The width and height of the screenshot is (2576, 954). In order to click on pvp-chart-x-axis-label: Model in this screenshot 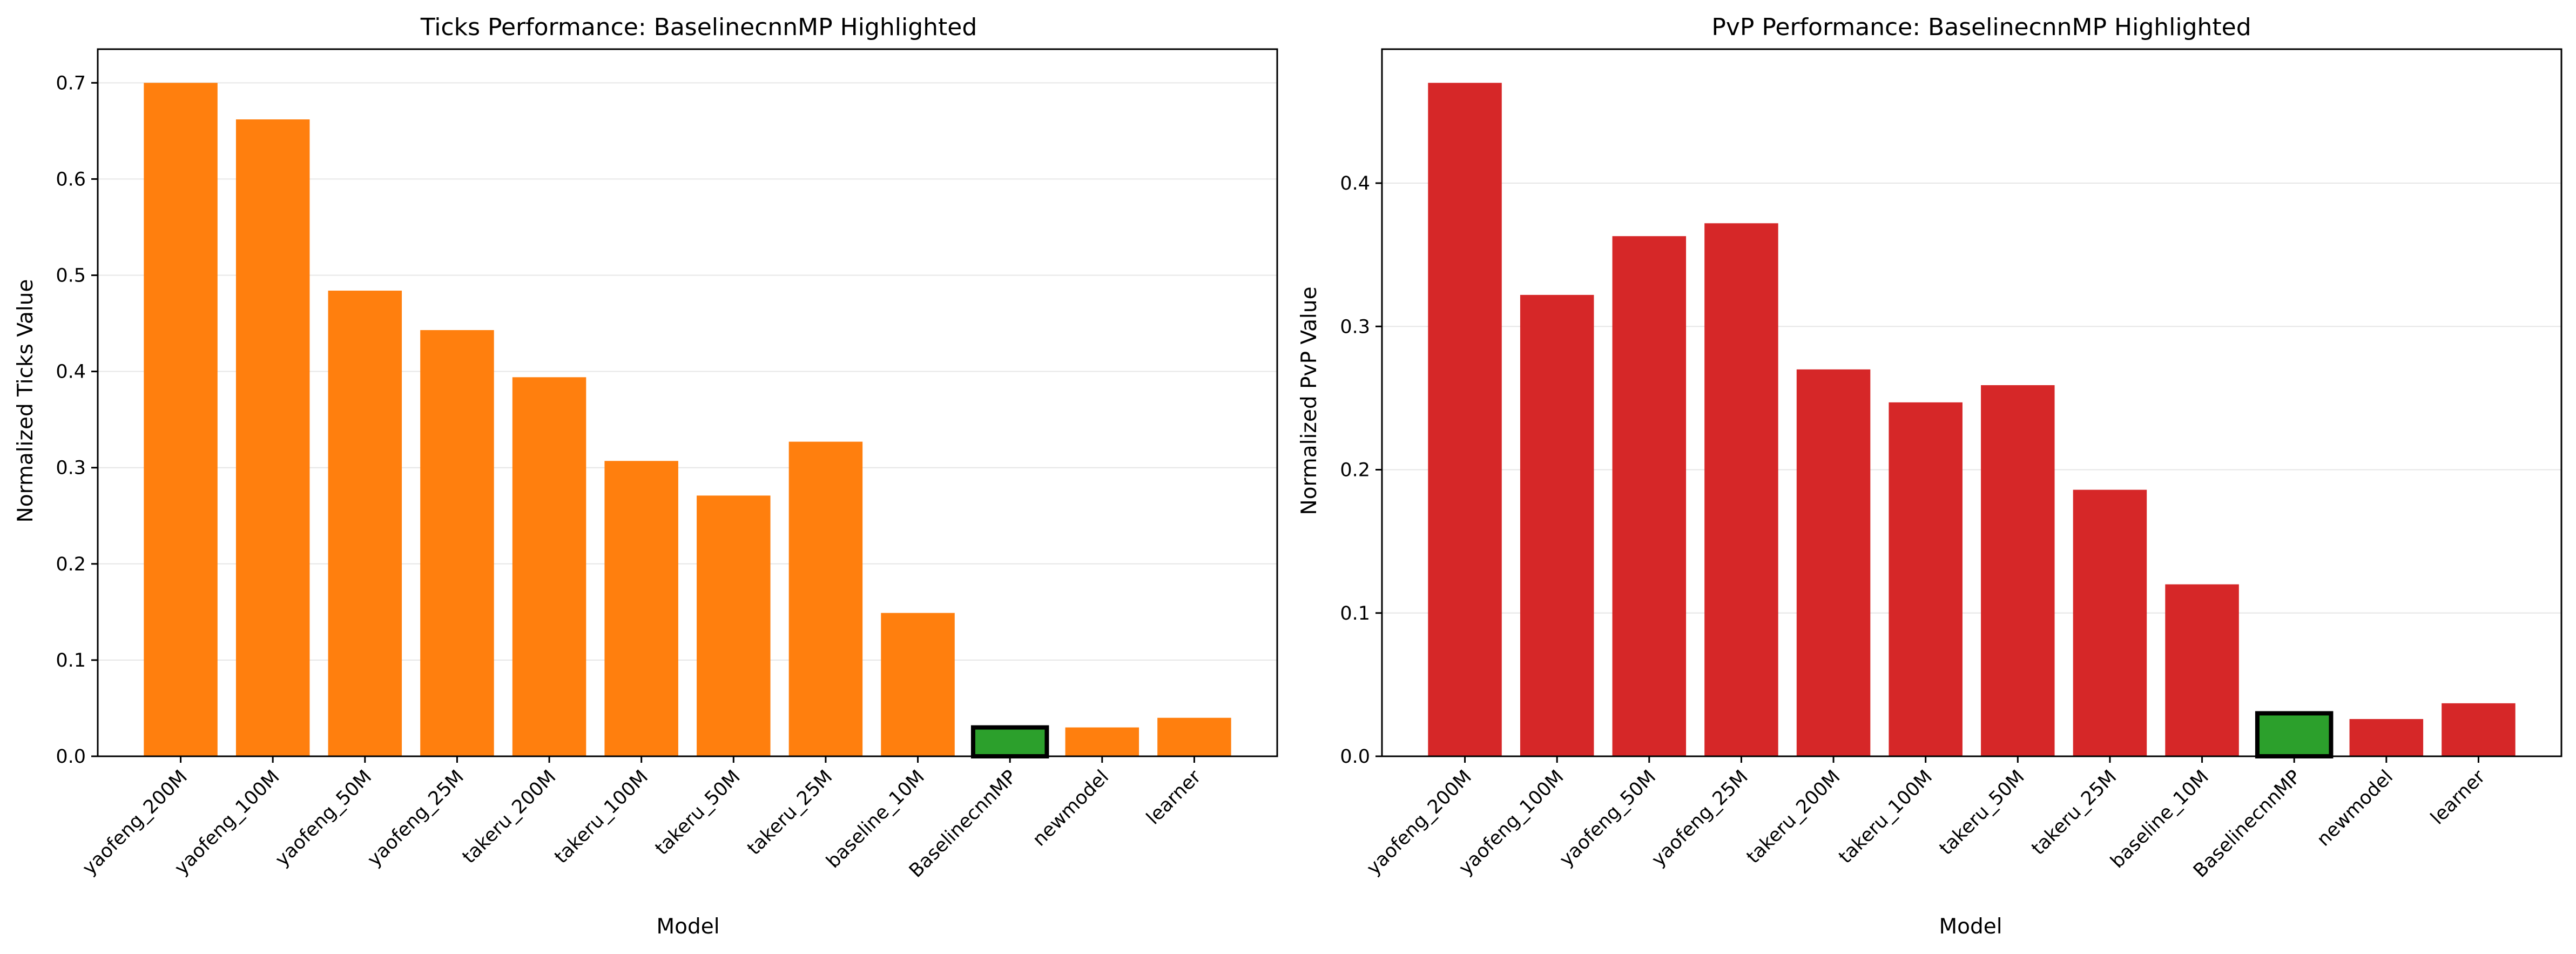, I will do `click(1970, 927)`.